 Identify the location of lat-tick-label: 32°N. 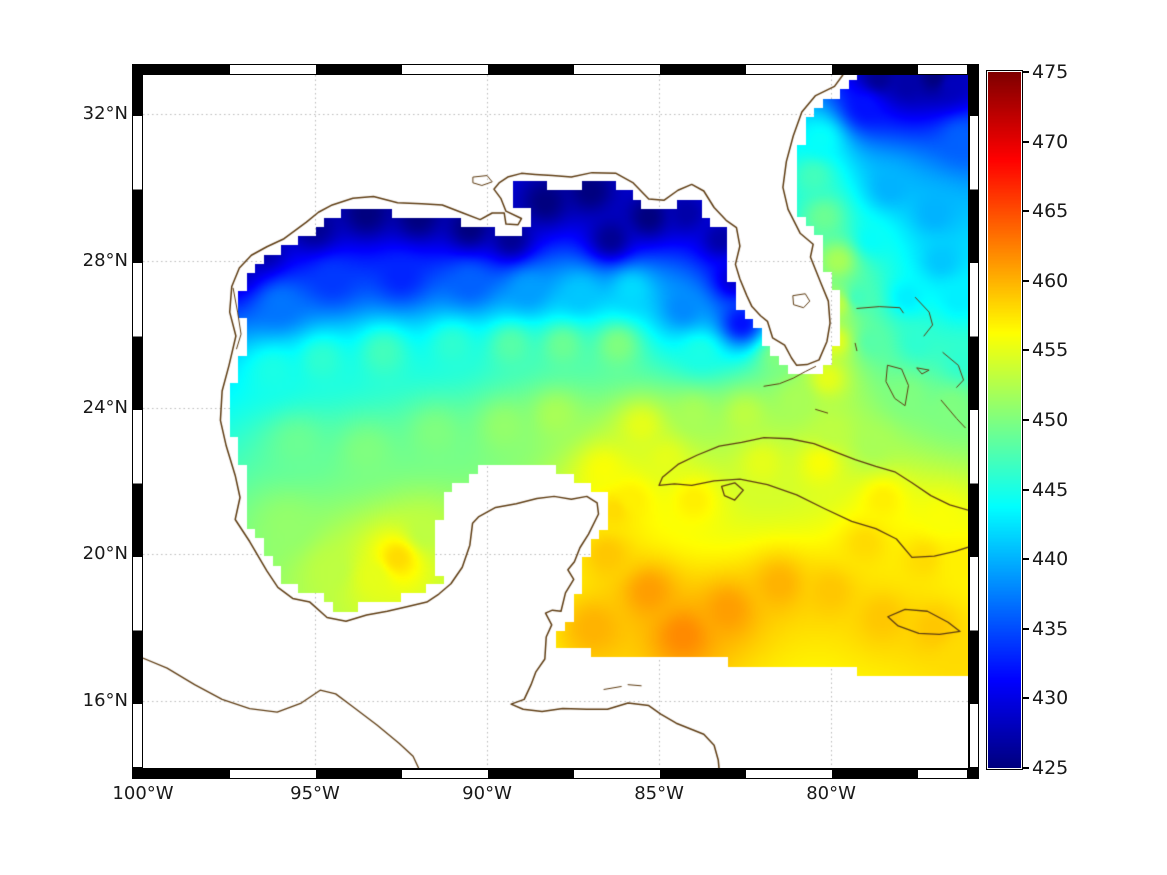
(105, 113).